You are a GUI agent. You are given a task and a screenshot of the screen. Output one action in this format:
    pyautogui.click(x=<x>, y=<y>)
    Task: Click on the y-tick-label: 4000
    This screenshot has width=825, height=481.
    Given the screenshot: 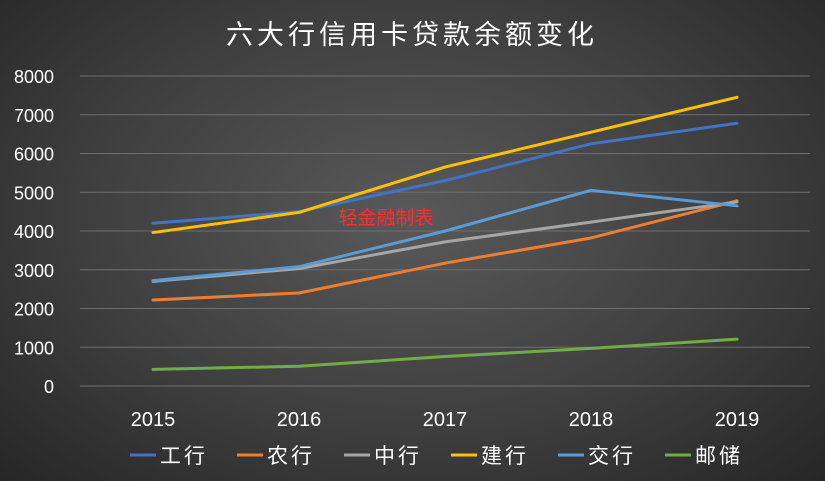 What is the action you would take?
    pyautogui.click(x=34, y=232)
    